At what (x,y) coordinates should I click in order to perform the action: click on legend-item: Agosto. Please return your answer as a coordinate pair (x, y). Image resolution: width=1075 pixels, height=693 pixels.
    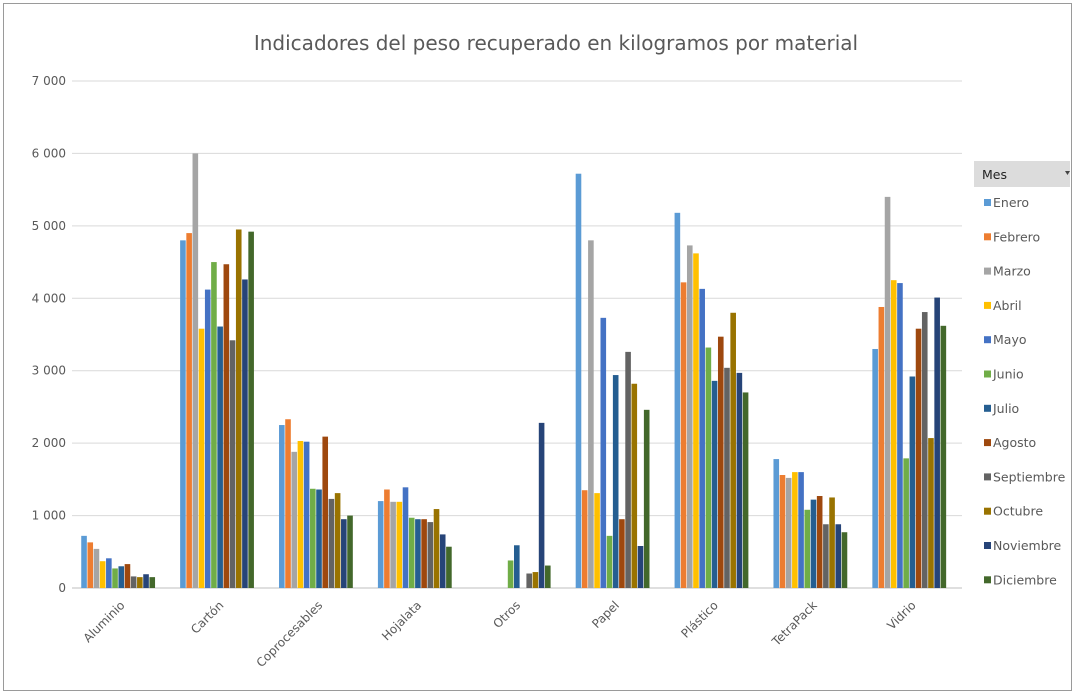
    Looking at the image, I should click on (1010, 442).